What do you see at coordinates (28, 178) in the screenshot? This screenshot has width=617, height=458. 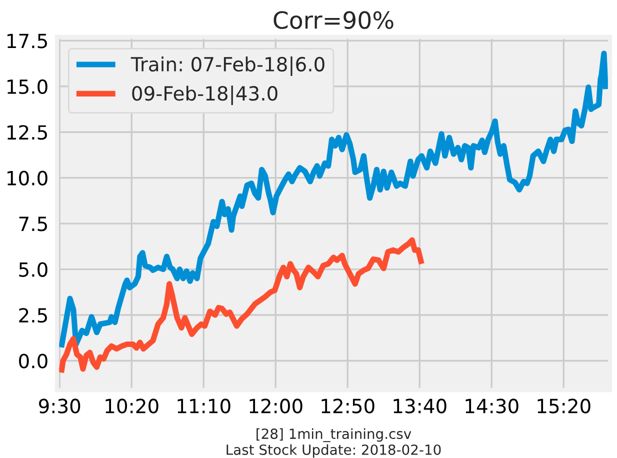 I see `y-tick-label: 10.0` at bounding box center [28, 178].